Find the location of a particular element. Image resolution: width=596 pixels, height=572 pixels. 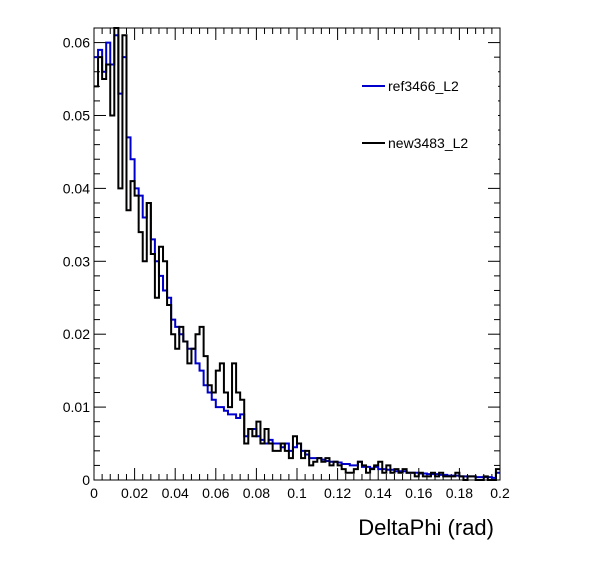

y-tick-label: 0.03 is located at coordinates (76, 261).